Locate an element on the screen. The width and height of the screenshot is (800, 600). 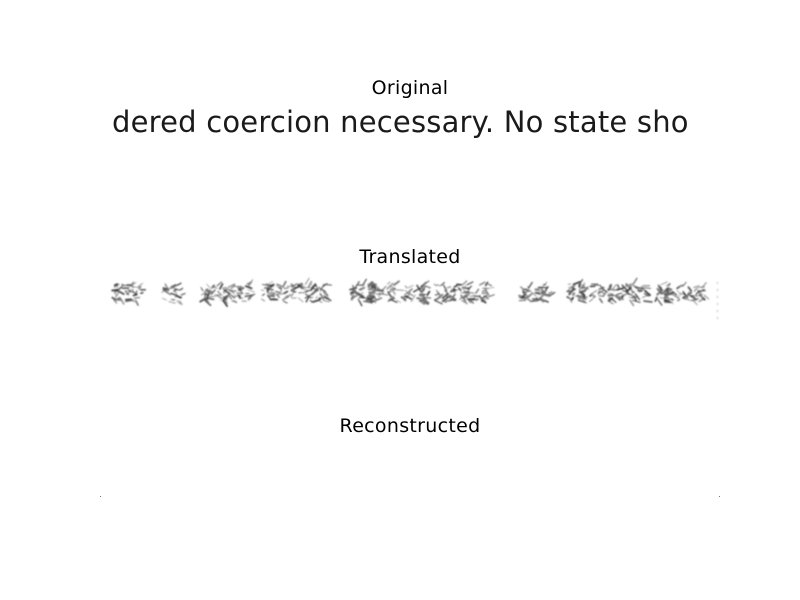
reconstructed-image-strip is located at coordinates (410, 498).